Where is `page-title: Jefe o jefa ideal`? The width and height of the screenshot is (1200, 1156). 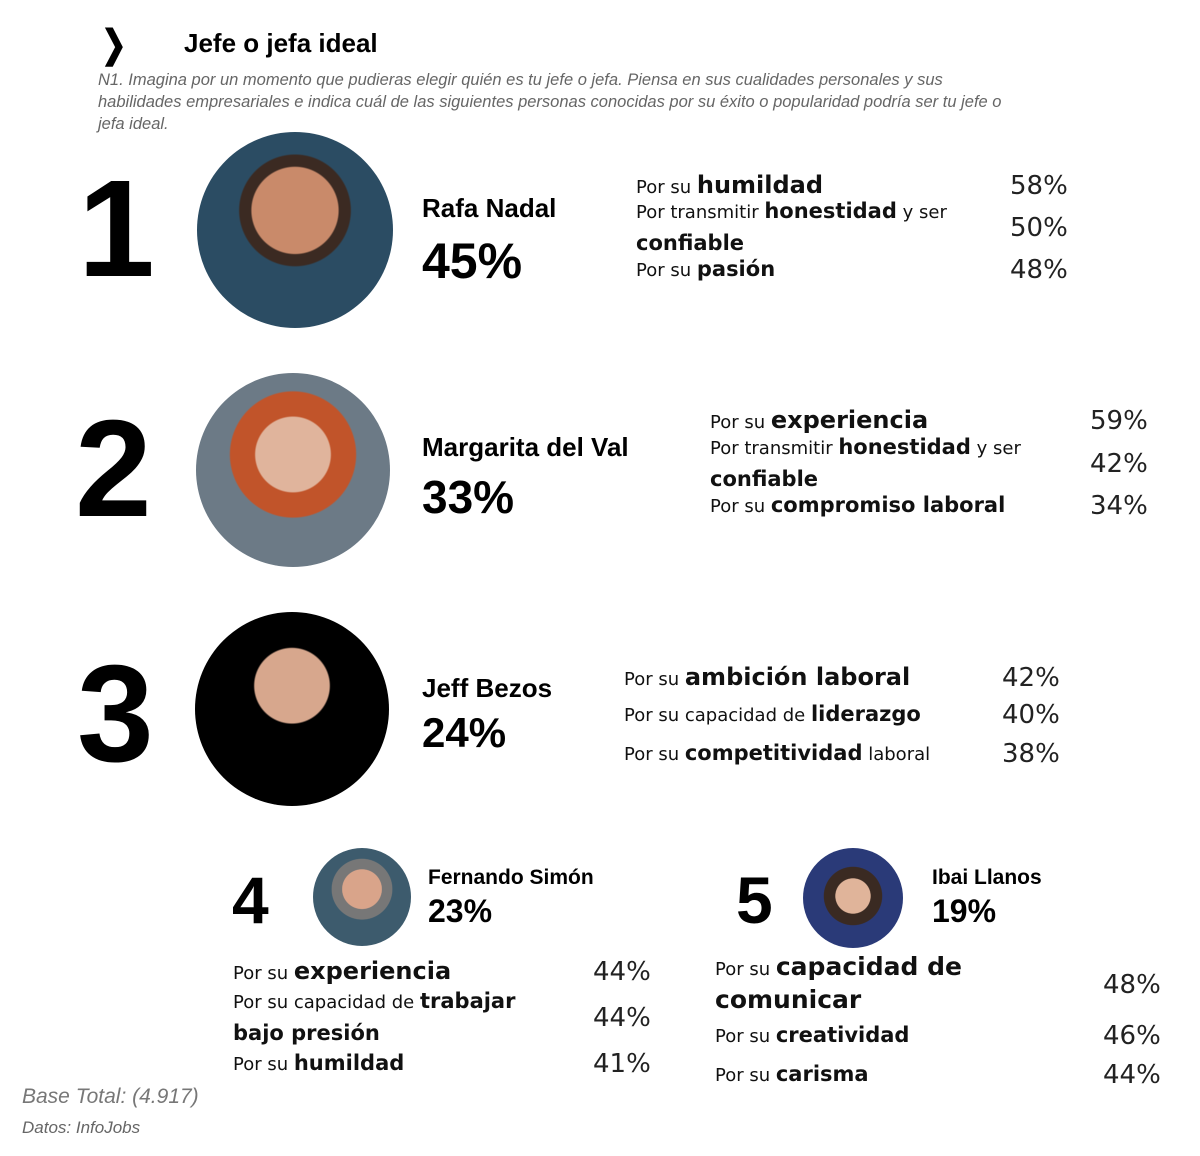
page-title: Jefe o jefa ideal is located at coordinates (281, 43).